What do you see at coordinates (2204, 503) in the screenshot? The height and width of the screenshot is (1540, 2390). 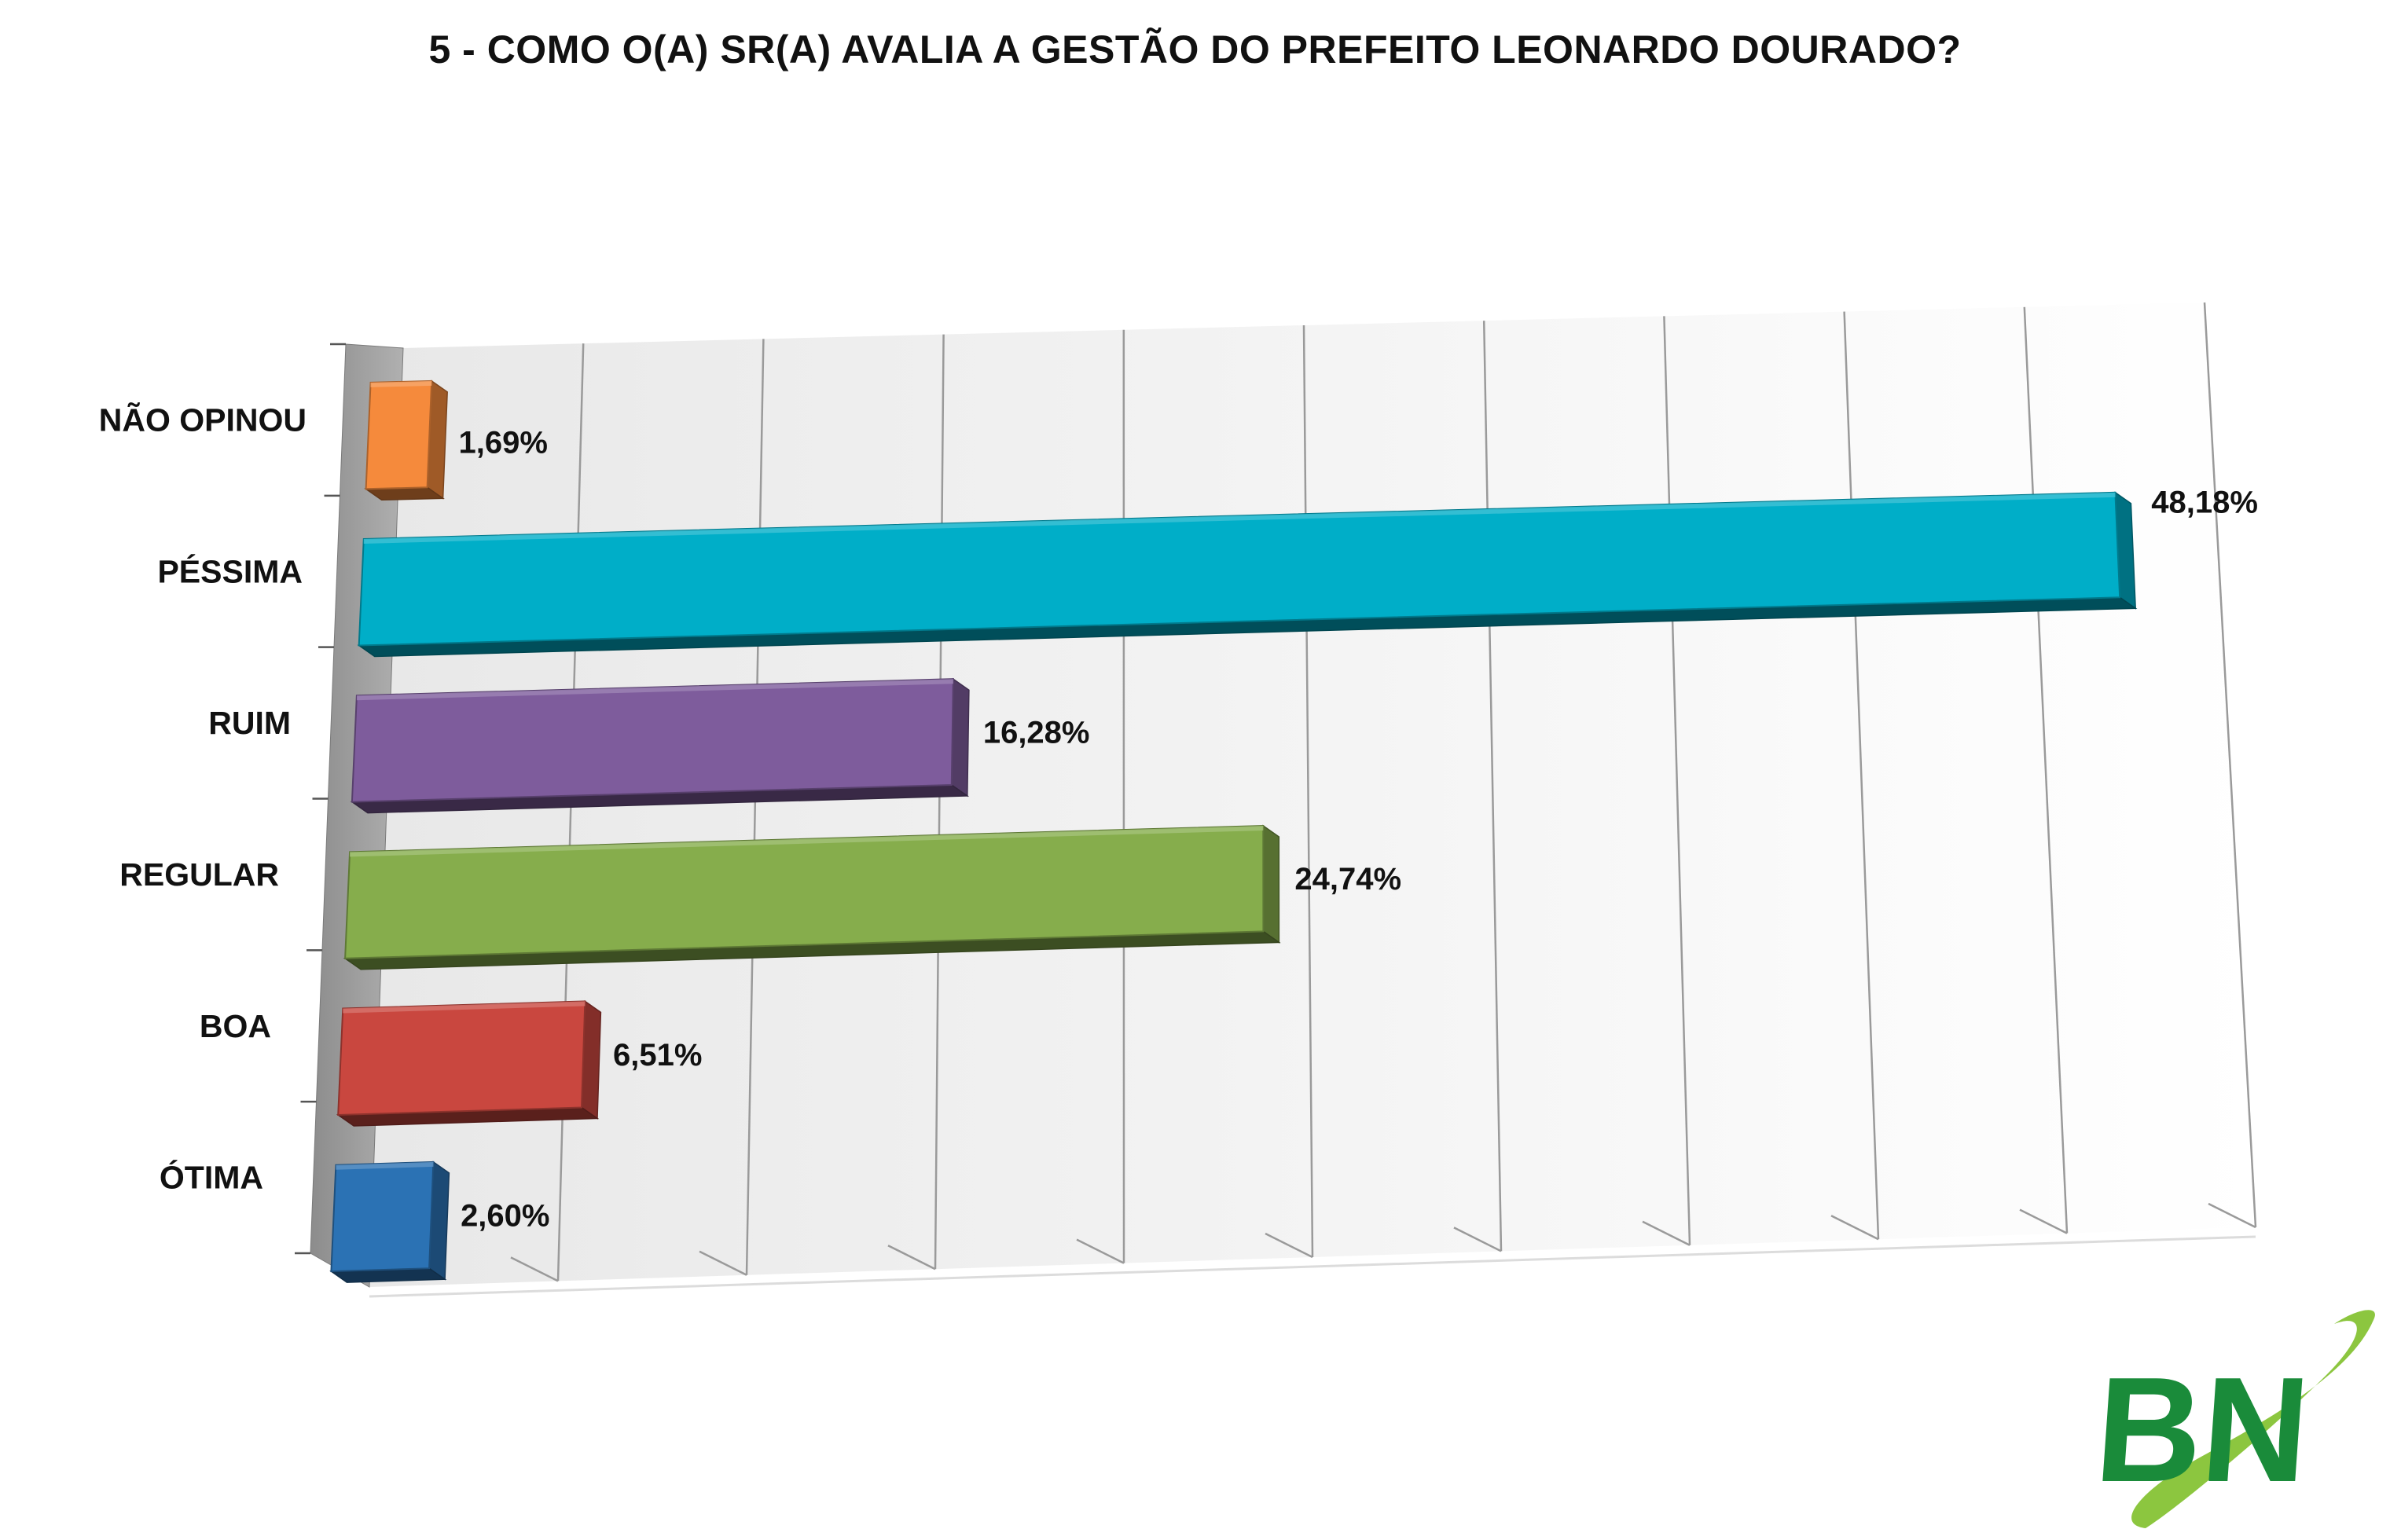 I see `data-label: 48,18%` at bounding box center [2204, 503].